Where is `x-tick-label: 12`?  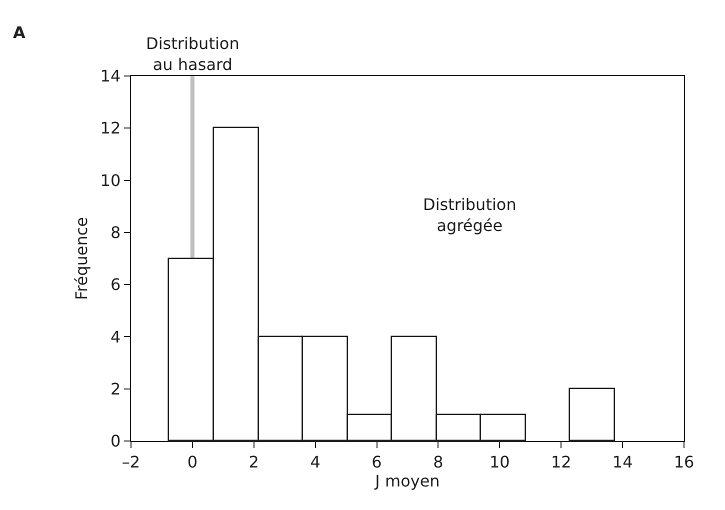 x-tick-label: 12 is located at coordinates (561, 462).